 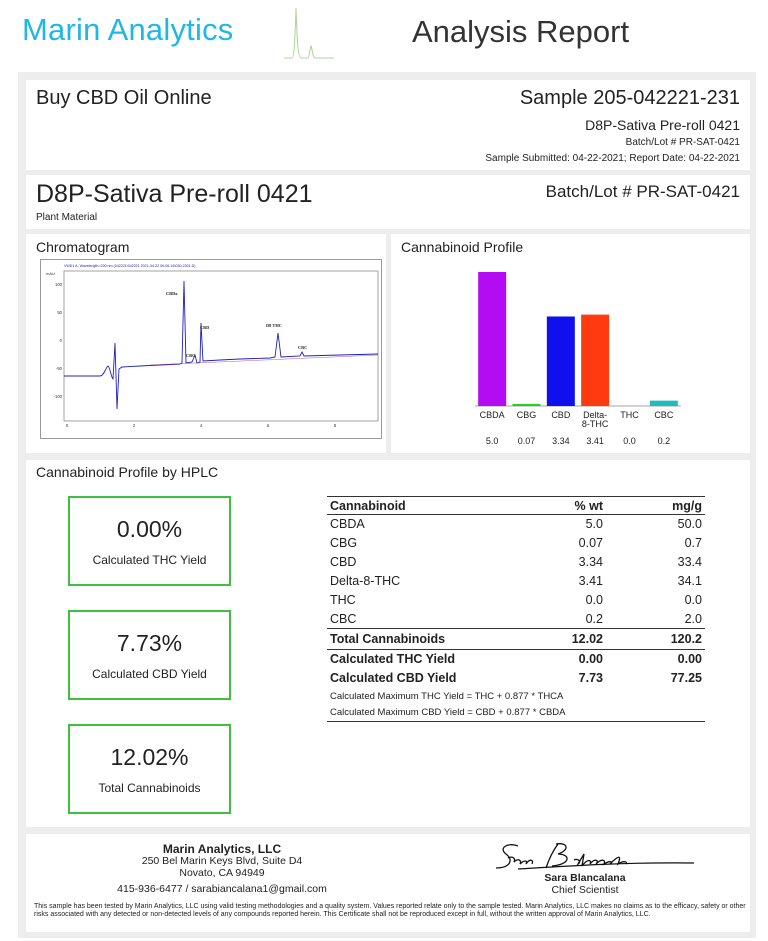 I want to click on chart-category-label: CBD, so click(x=561, y=415).